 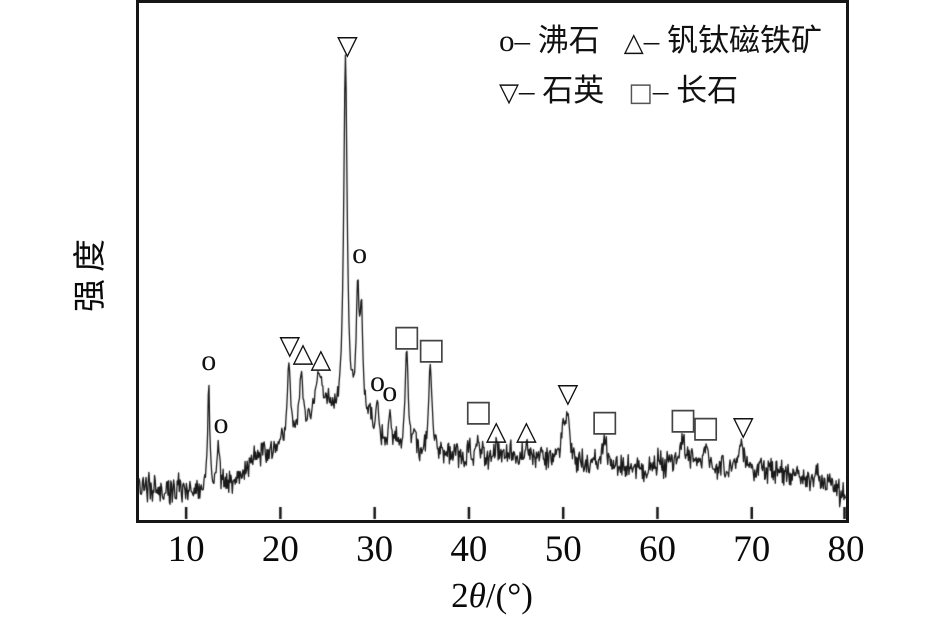 I want to click on x-tick-label-30: 30, so click(x=375, y=549).